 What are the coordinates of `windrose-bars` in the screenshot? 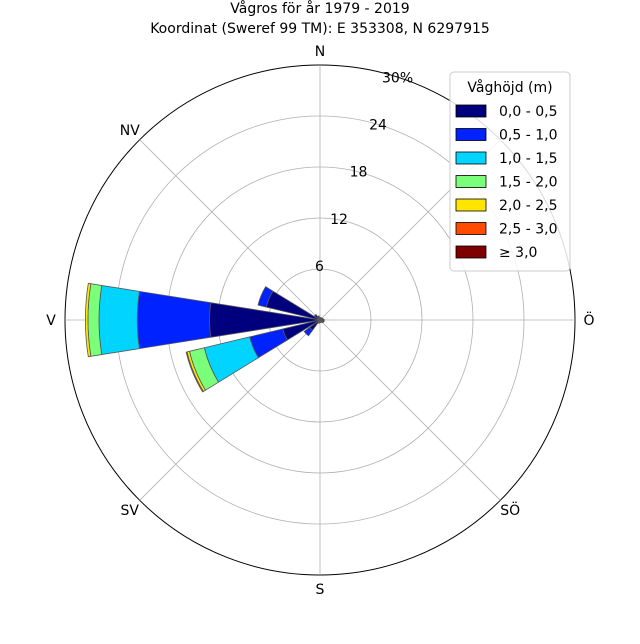 It's located at (205, 337).